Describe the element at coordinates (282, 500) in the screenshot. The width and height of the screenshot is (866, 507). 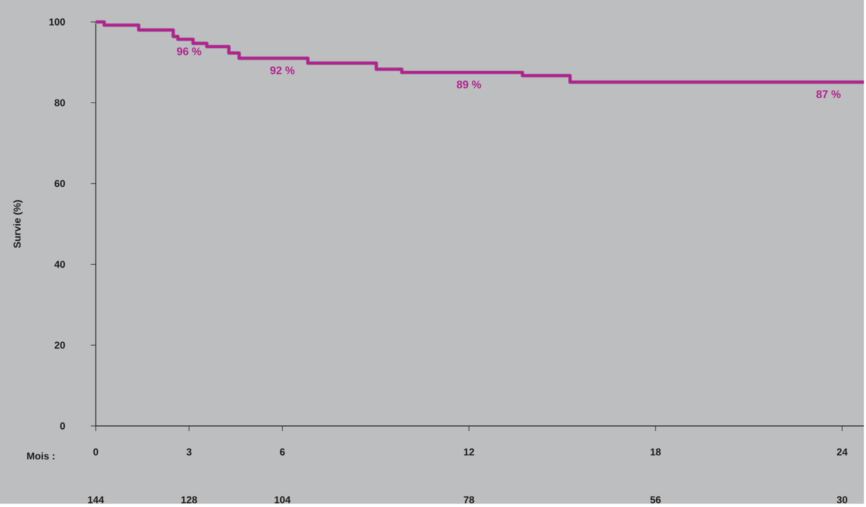
I see `text: 104` at that location.